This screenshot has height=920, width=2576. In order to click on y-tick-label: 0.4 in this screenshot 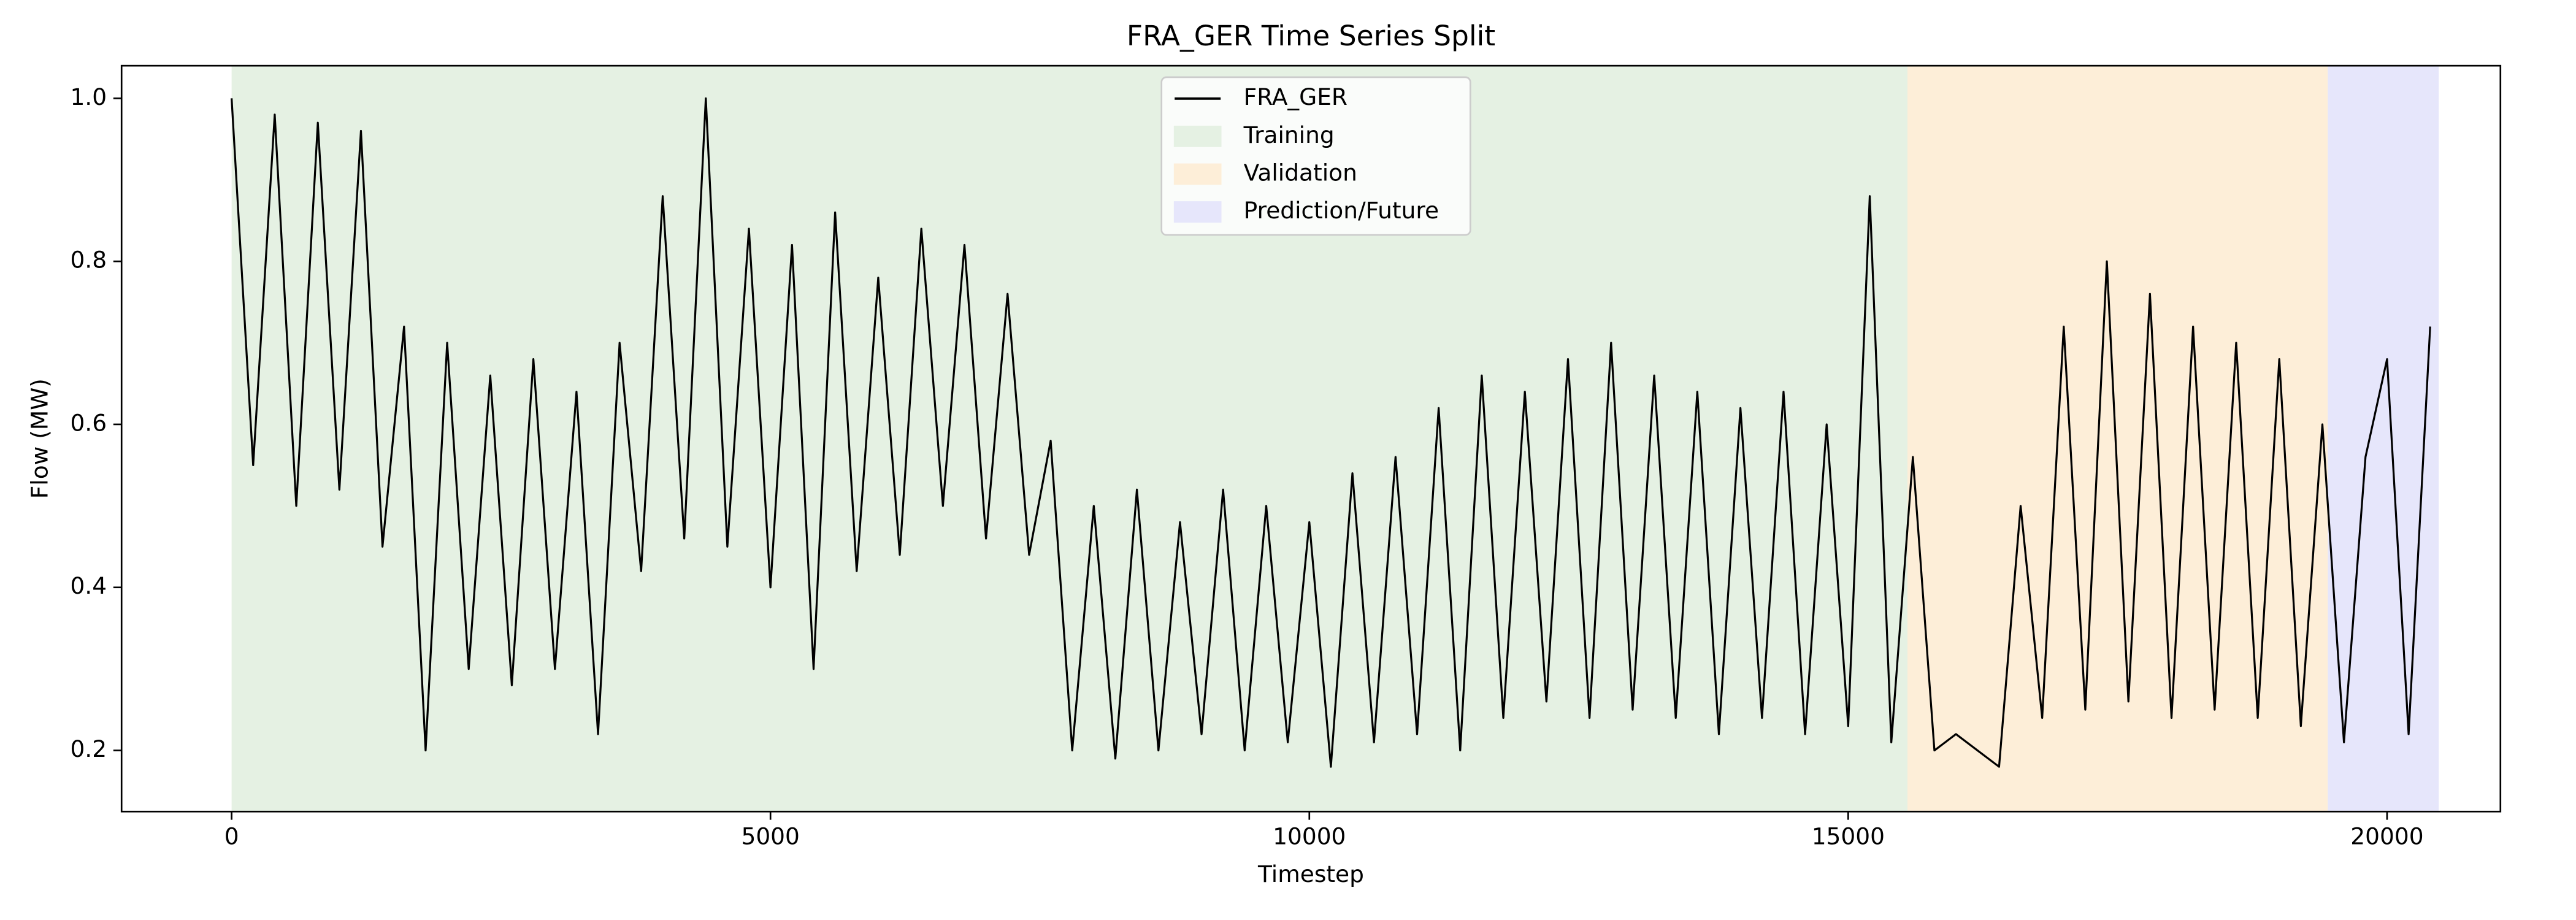, I will do `click(88, 585)`.